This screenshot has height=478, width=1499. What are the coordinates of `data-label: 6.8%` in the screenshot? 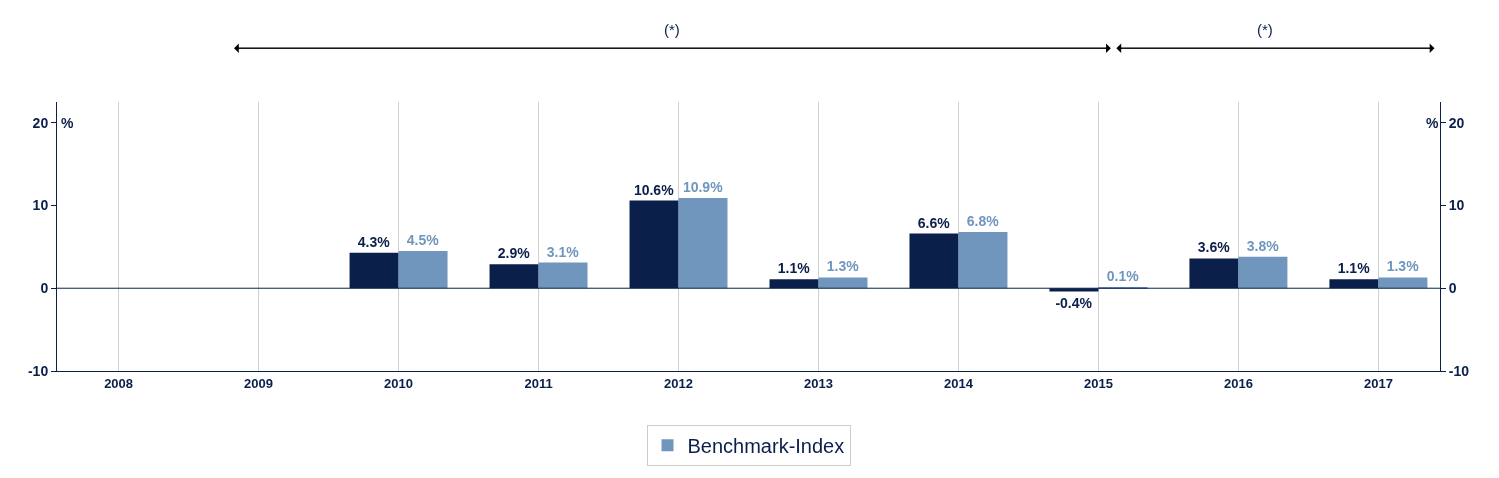 It's located at (983, 220).